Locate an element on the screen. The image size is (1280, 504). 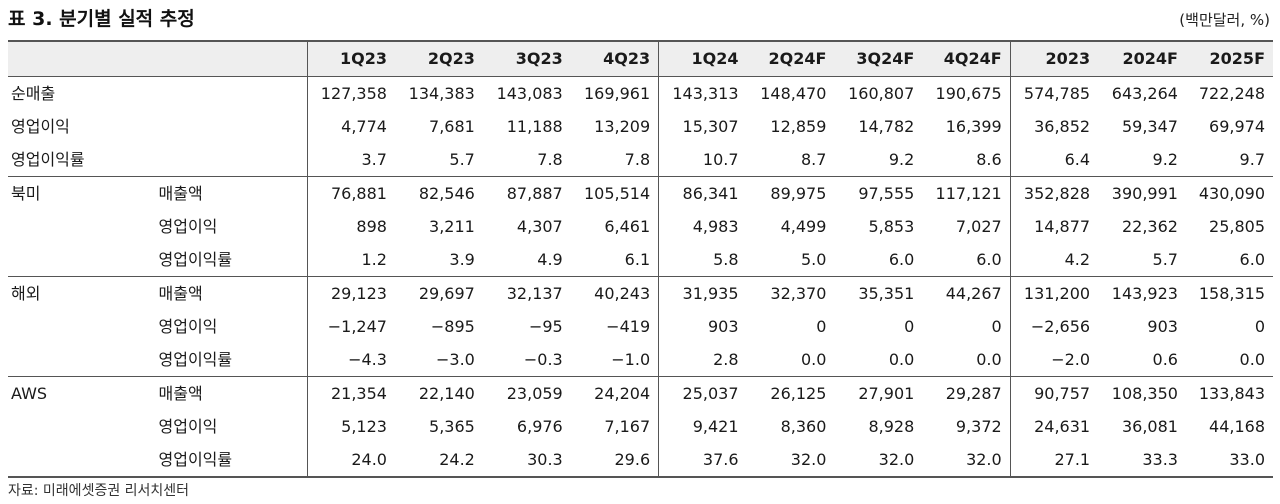
table-cell: 3.7 is located at coordinates (350, 160).